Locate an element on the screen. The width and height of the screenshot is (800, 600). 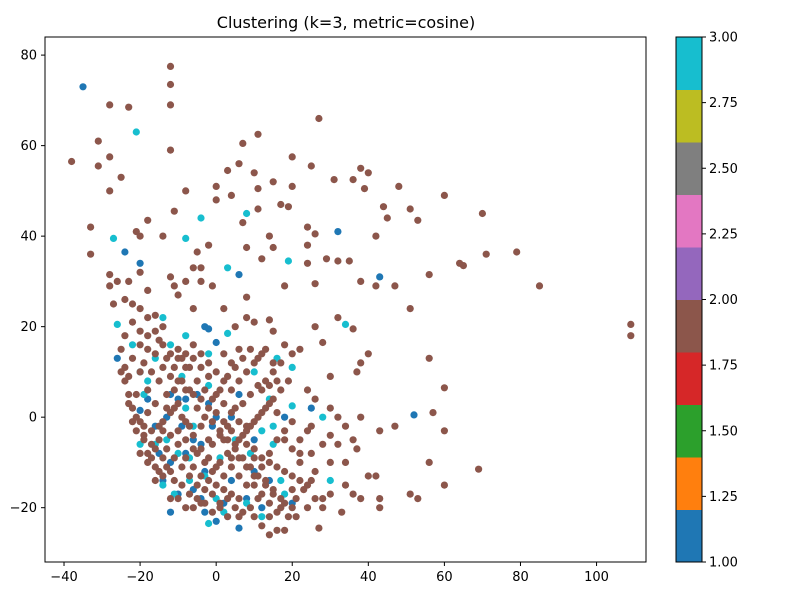
y-axis: −20 0 20 40 60 80 is located at coordinates (27, 282).